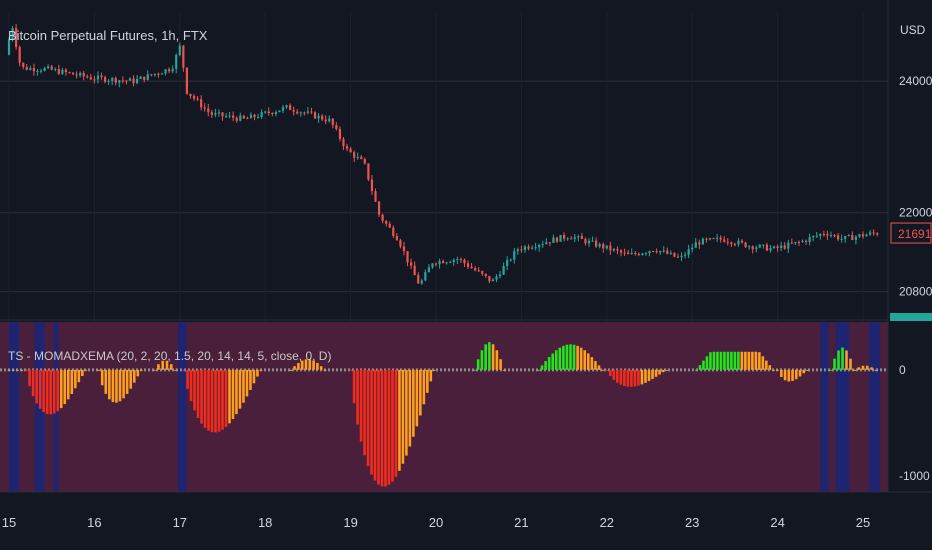 This screenshot has width=932, height=550. I want to click on indicator-band, so click(56, 407).